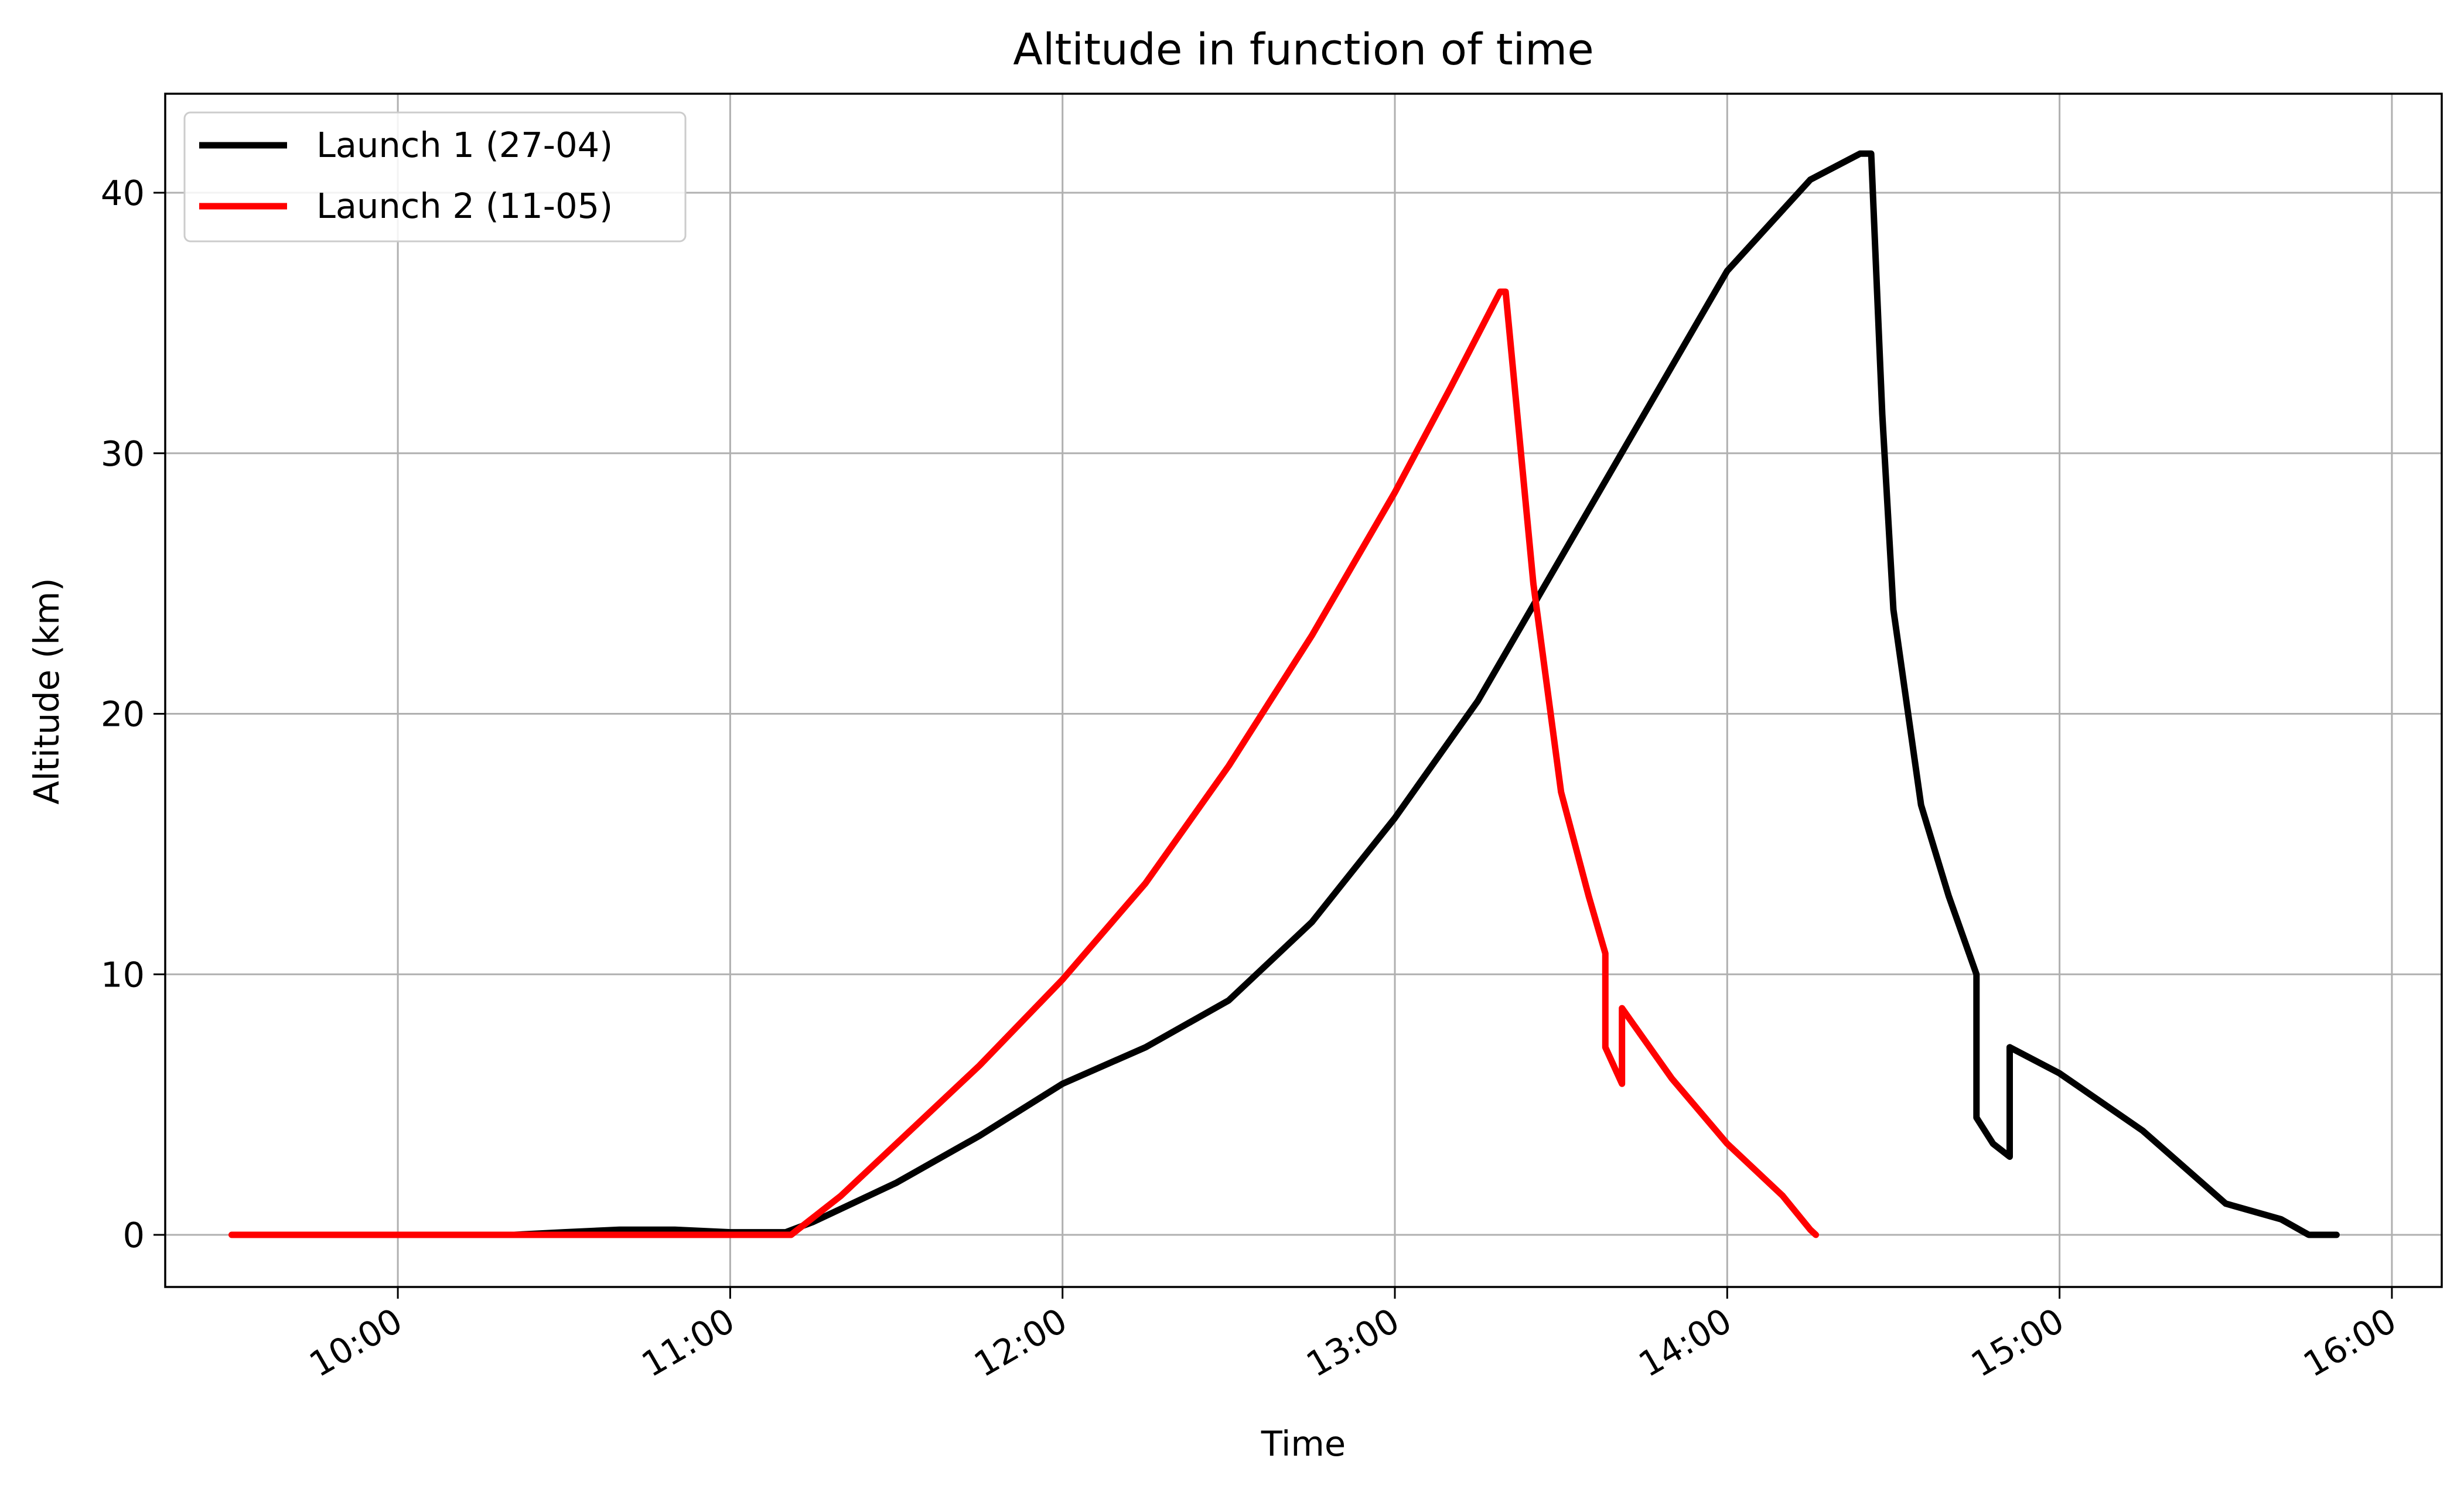 The image size is (2464, 1492). I want to click on legend: Launch 1 (27-04) Launch 2 (11-05), so click(435, 177).